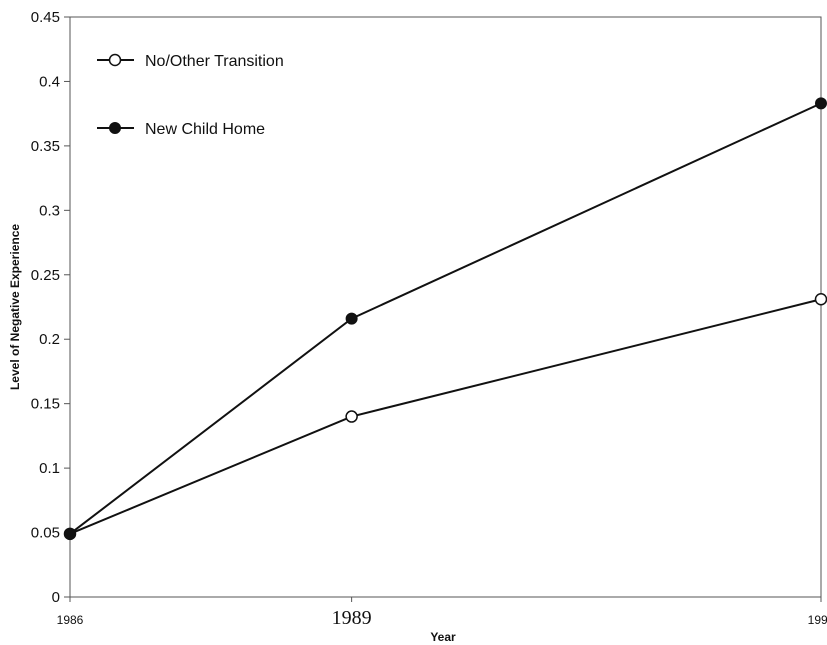  What do you see at coordinates (352, 618) in the screenshot?
I see `x-tick-label: 1989` at bounding box center [352, 618].